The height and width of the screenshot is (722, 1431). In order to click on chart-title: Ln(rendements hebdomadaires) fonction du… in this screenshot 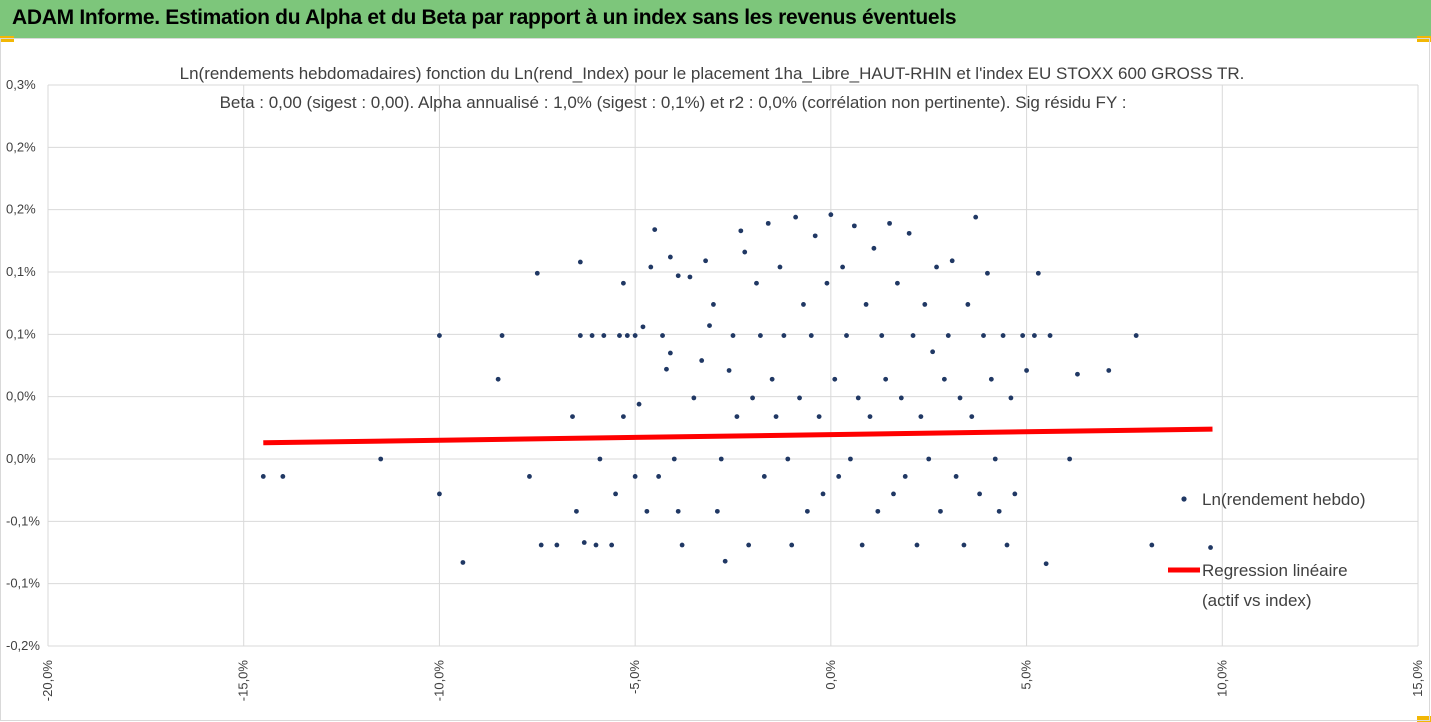, I will do `click(712, 73)`.